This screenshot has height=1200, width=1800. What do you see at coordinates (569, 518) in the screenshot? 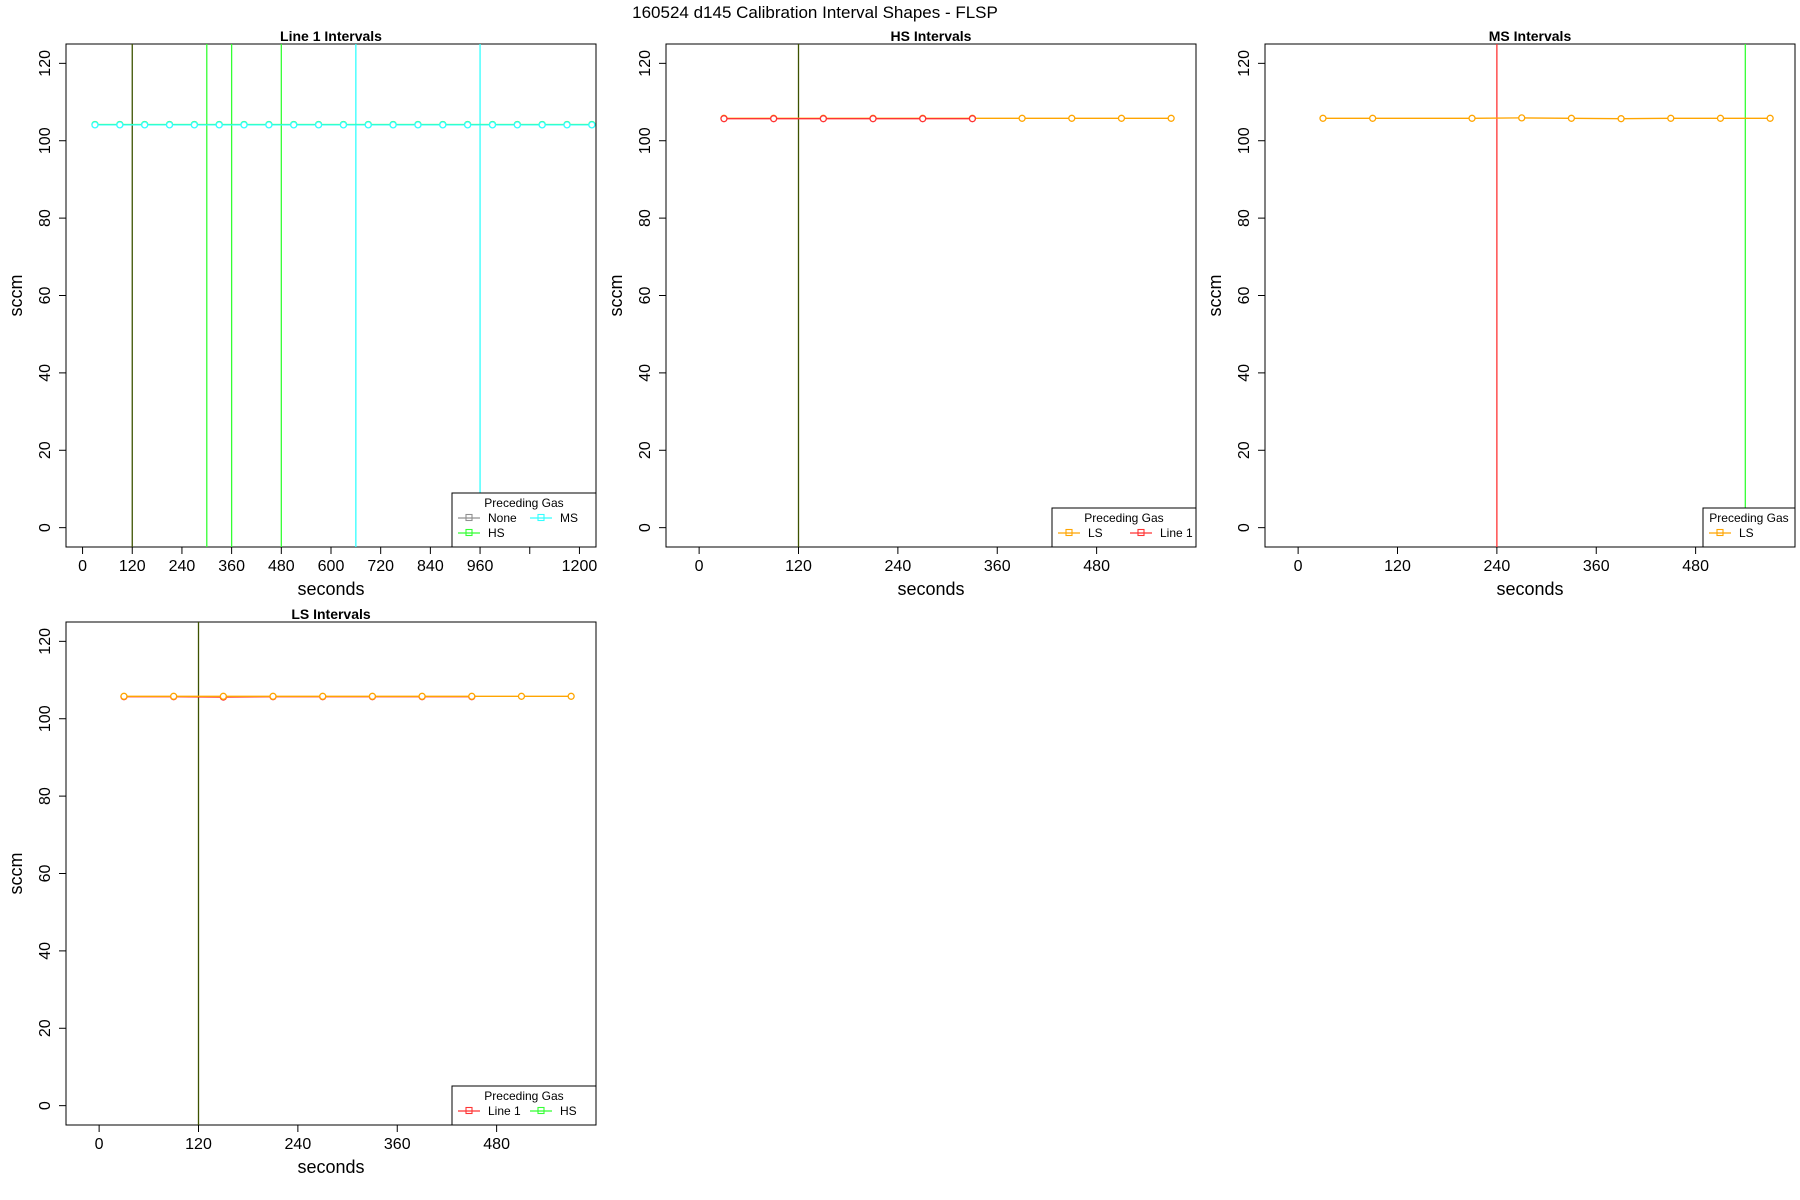
I see `legend-entry-label: MS` at bounding box center [569, 518].